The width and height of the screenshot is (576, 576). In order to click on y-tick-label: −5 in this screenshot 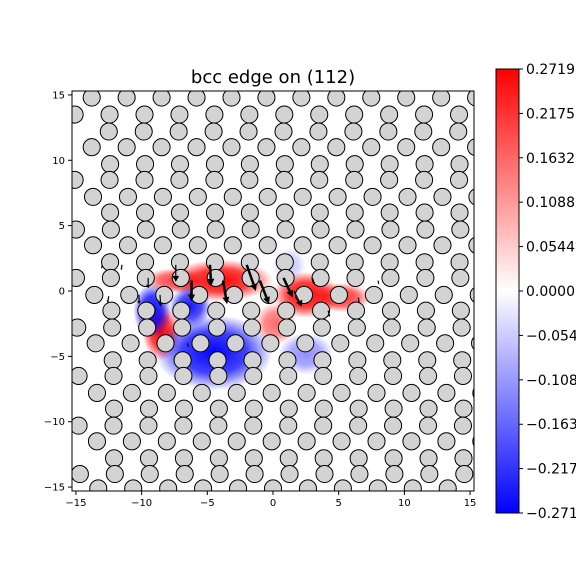, I will do `click(57, 357)`.